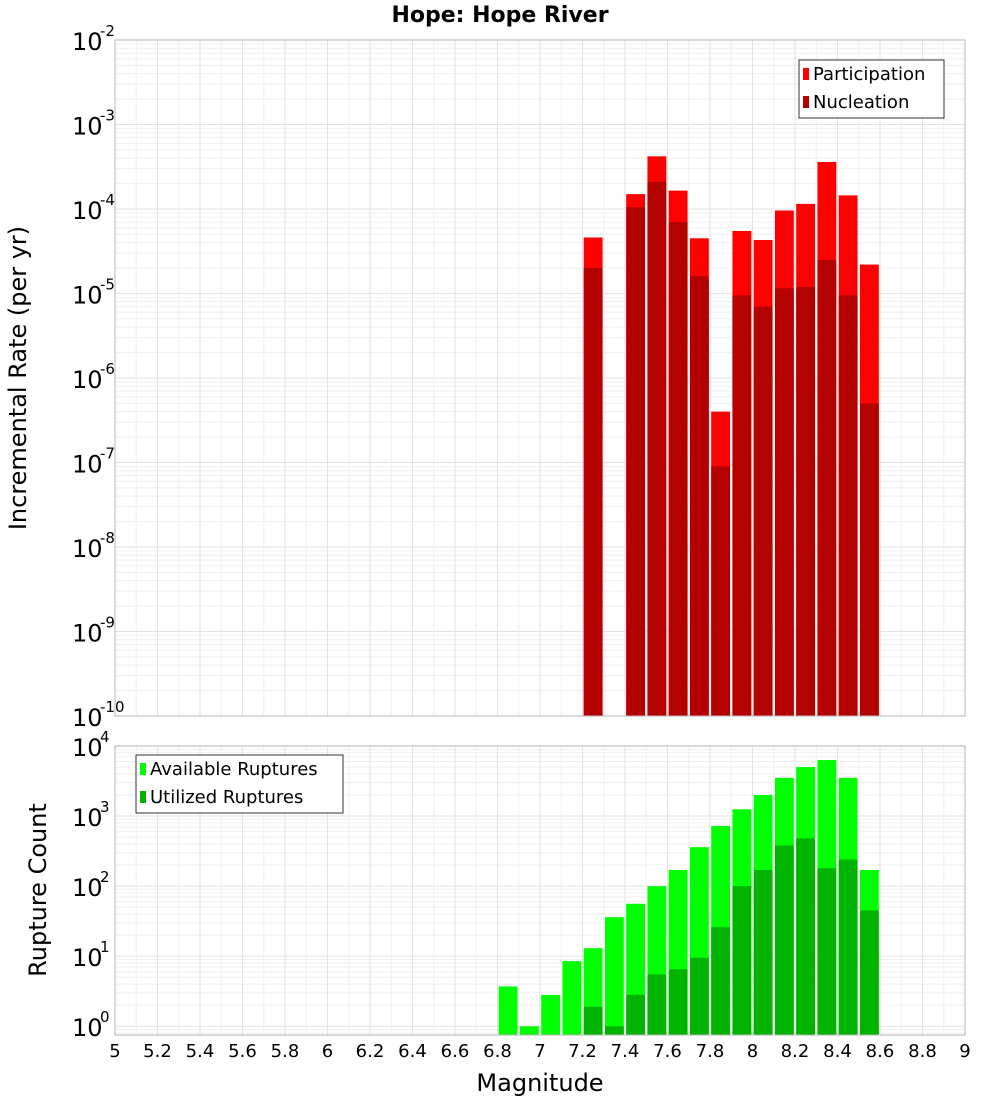 This screenshot has width=1000, height=1100. Describe the element at coordinates (795, 1051) in the screenshot. I see `x-tick-label: 8.2` at that location.